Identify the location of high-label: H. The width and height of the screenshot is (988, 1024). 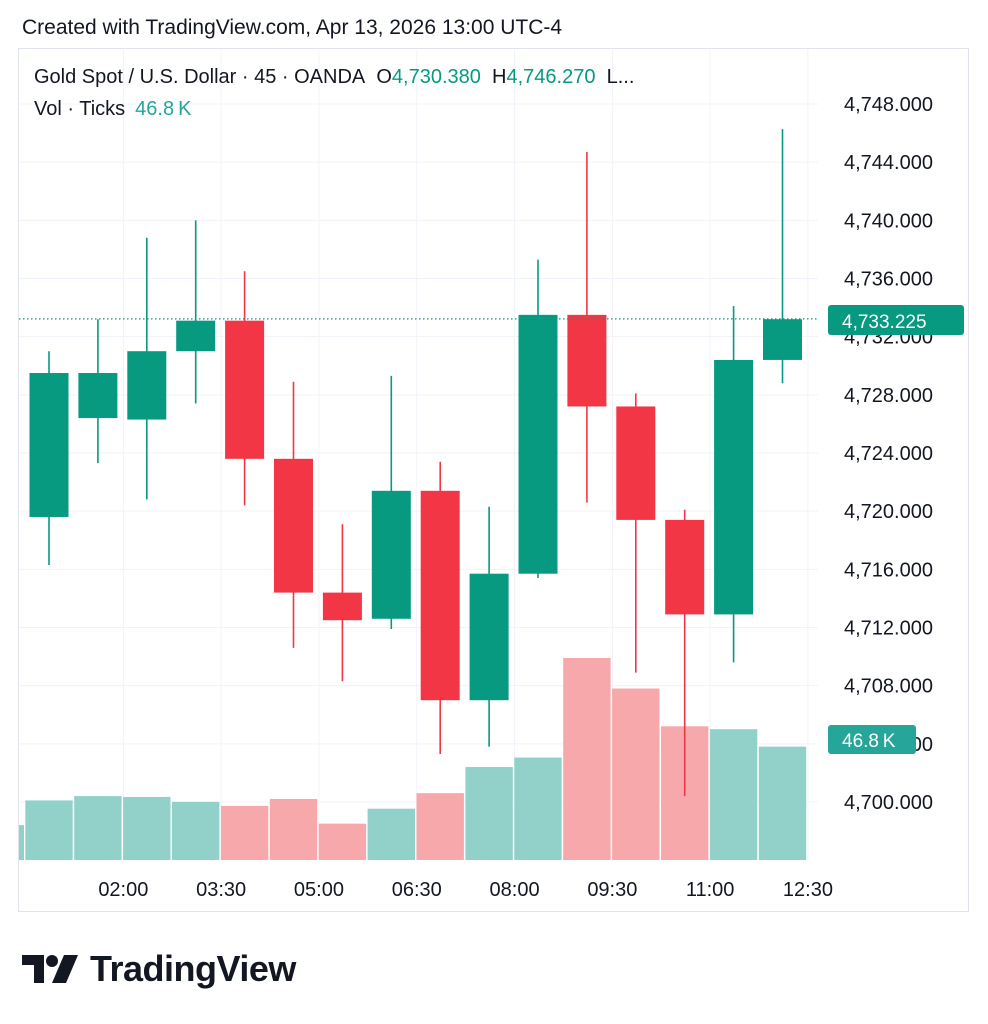
(499, 77).